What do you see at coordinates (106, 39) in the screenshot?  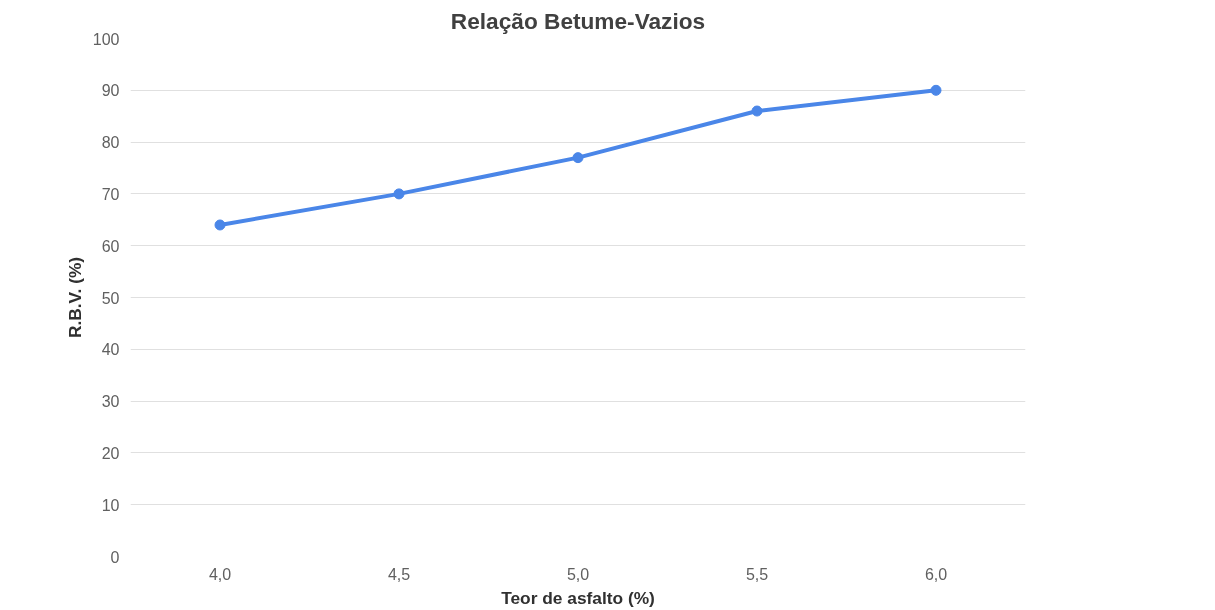 I see `y-tick-label: 100` at bounding box center [106, 39].